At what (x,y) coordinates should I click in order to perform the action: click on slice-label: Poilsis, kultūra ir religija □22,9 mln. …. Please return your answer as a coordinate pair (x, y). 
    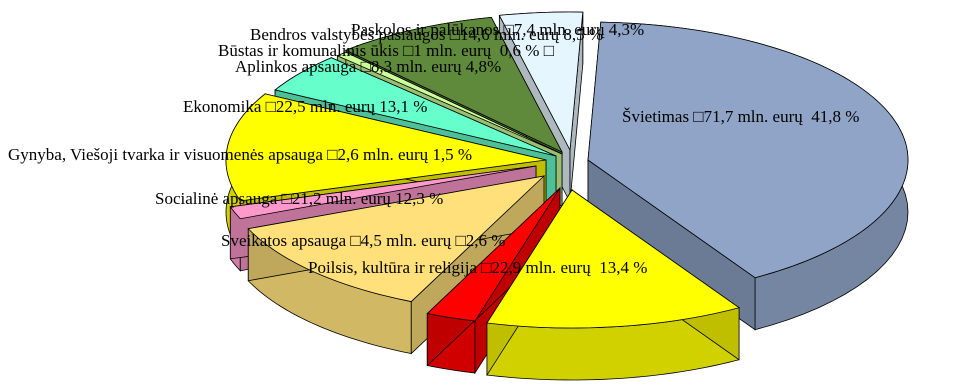
    Looking at the image, I should click on (477, 267).